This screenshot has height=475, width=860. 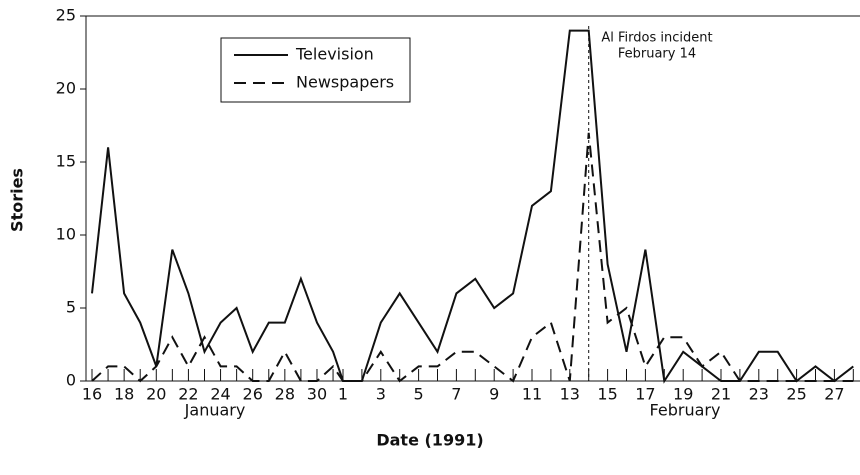 What do you see at coordinates (156, 394) in the screenshot?
I see `x-tick-label: 20` at bounding box center [156, 394].